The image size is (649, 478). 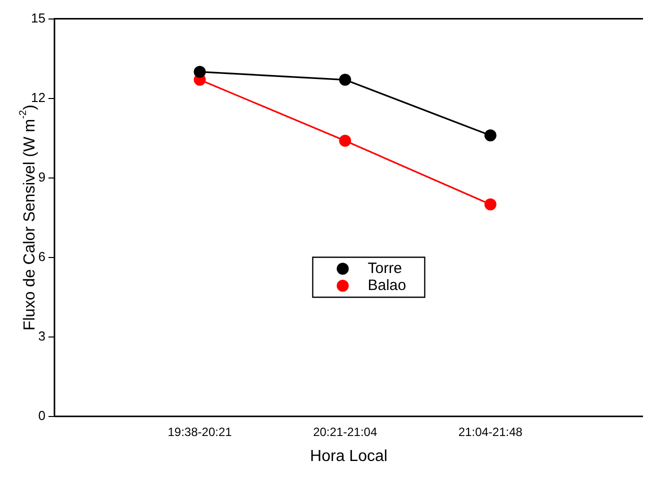 I want to click on y-tick-label: 12, so click(x=38, y=97).